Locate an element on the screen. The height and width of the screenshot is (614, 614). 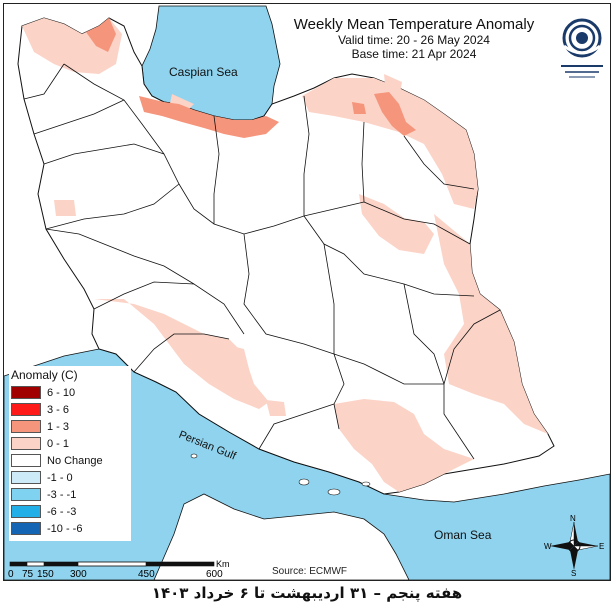
compass-s: S is located at coordinates (573, 572).